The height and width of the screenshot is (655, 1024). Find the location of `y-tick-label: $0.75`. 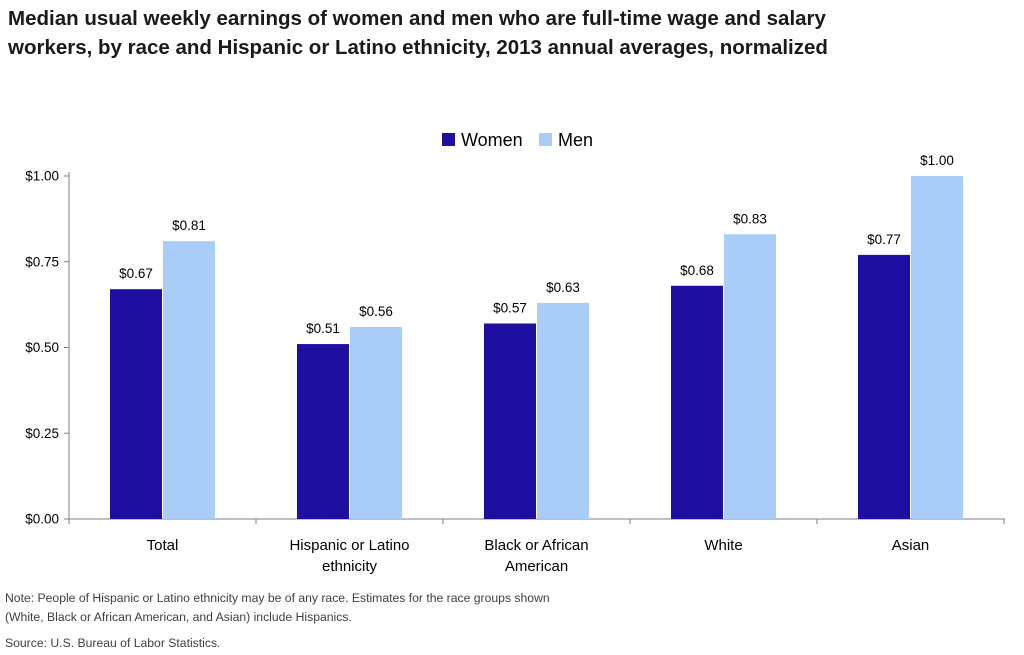

y-tick-label: $0.75 is located at coordinates (42, 261).